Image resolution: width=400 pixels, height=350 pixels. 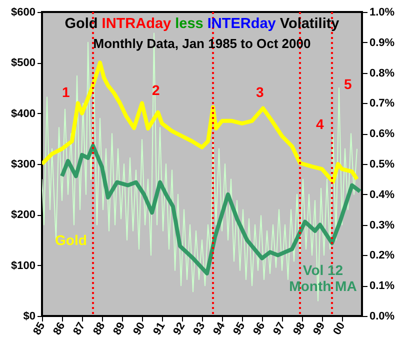 What do you see at coordinates (382, 12) in the screenshot?
I see `y2-tick-label: 1.0%` at bounding box center [382, 12].